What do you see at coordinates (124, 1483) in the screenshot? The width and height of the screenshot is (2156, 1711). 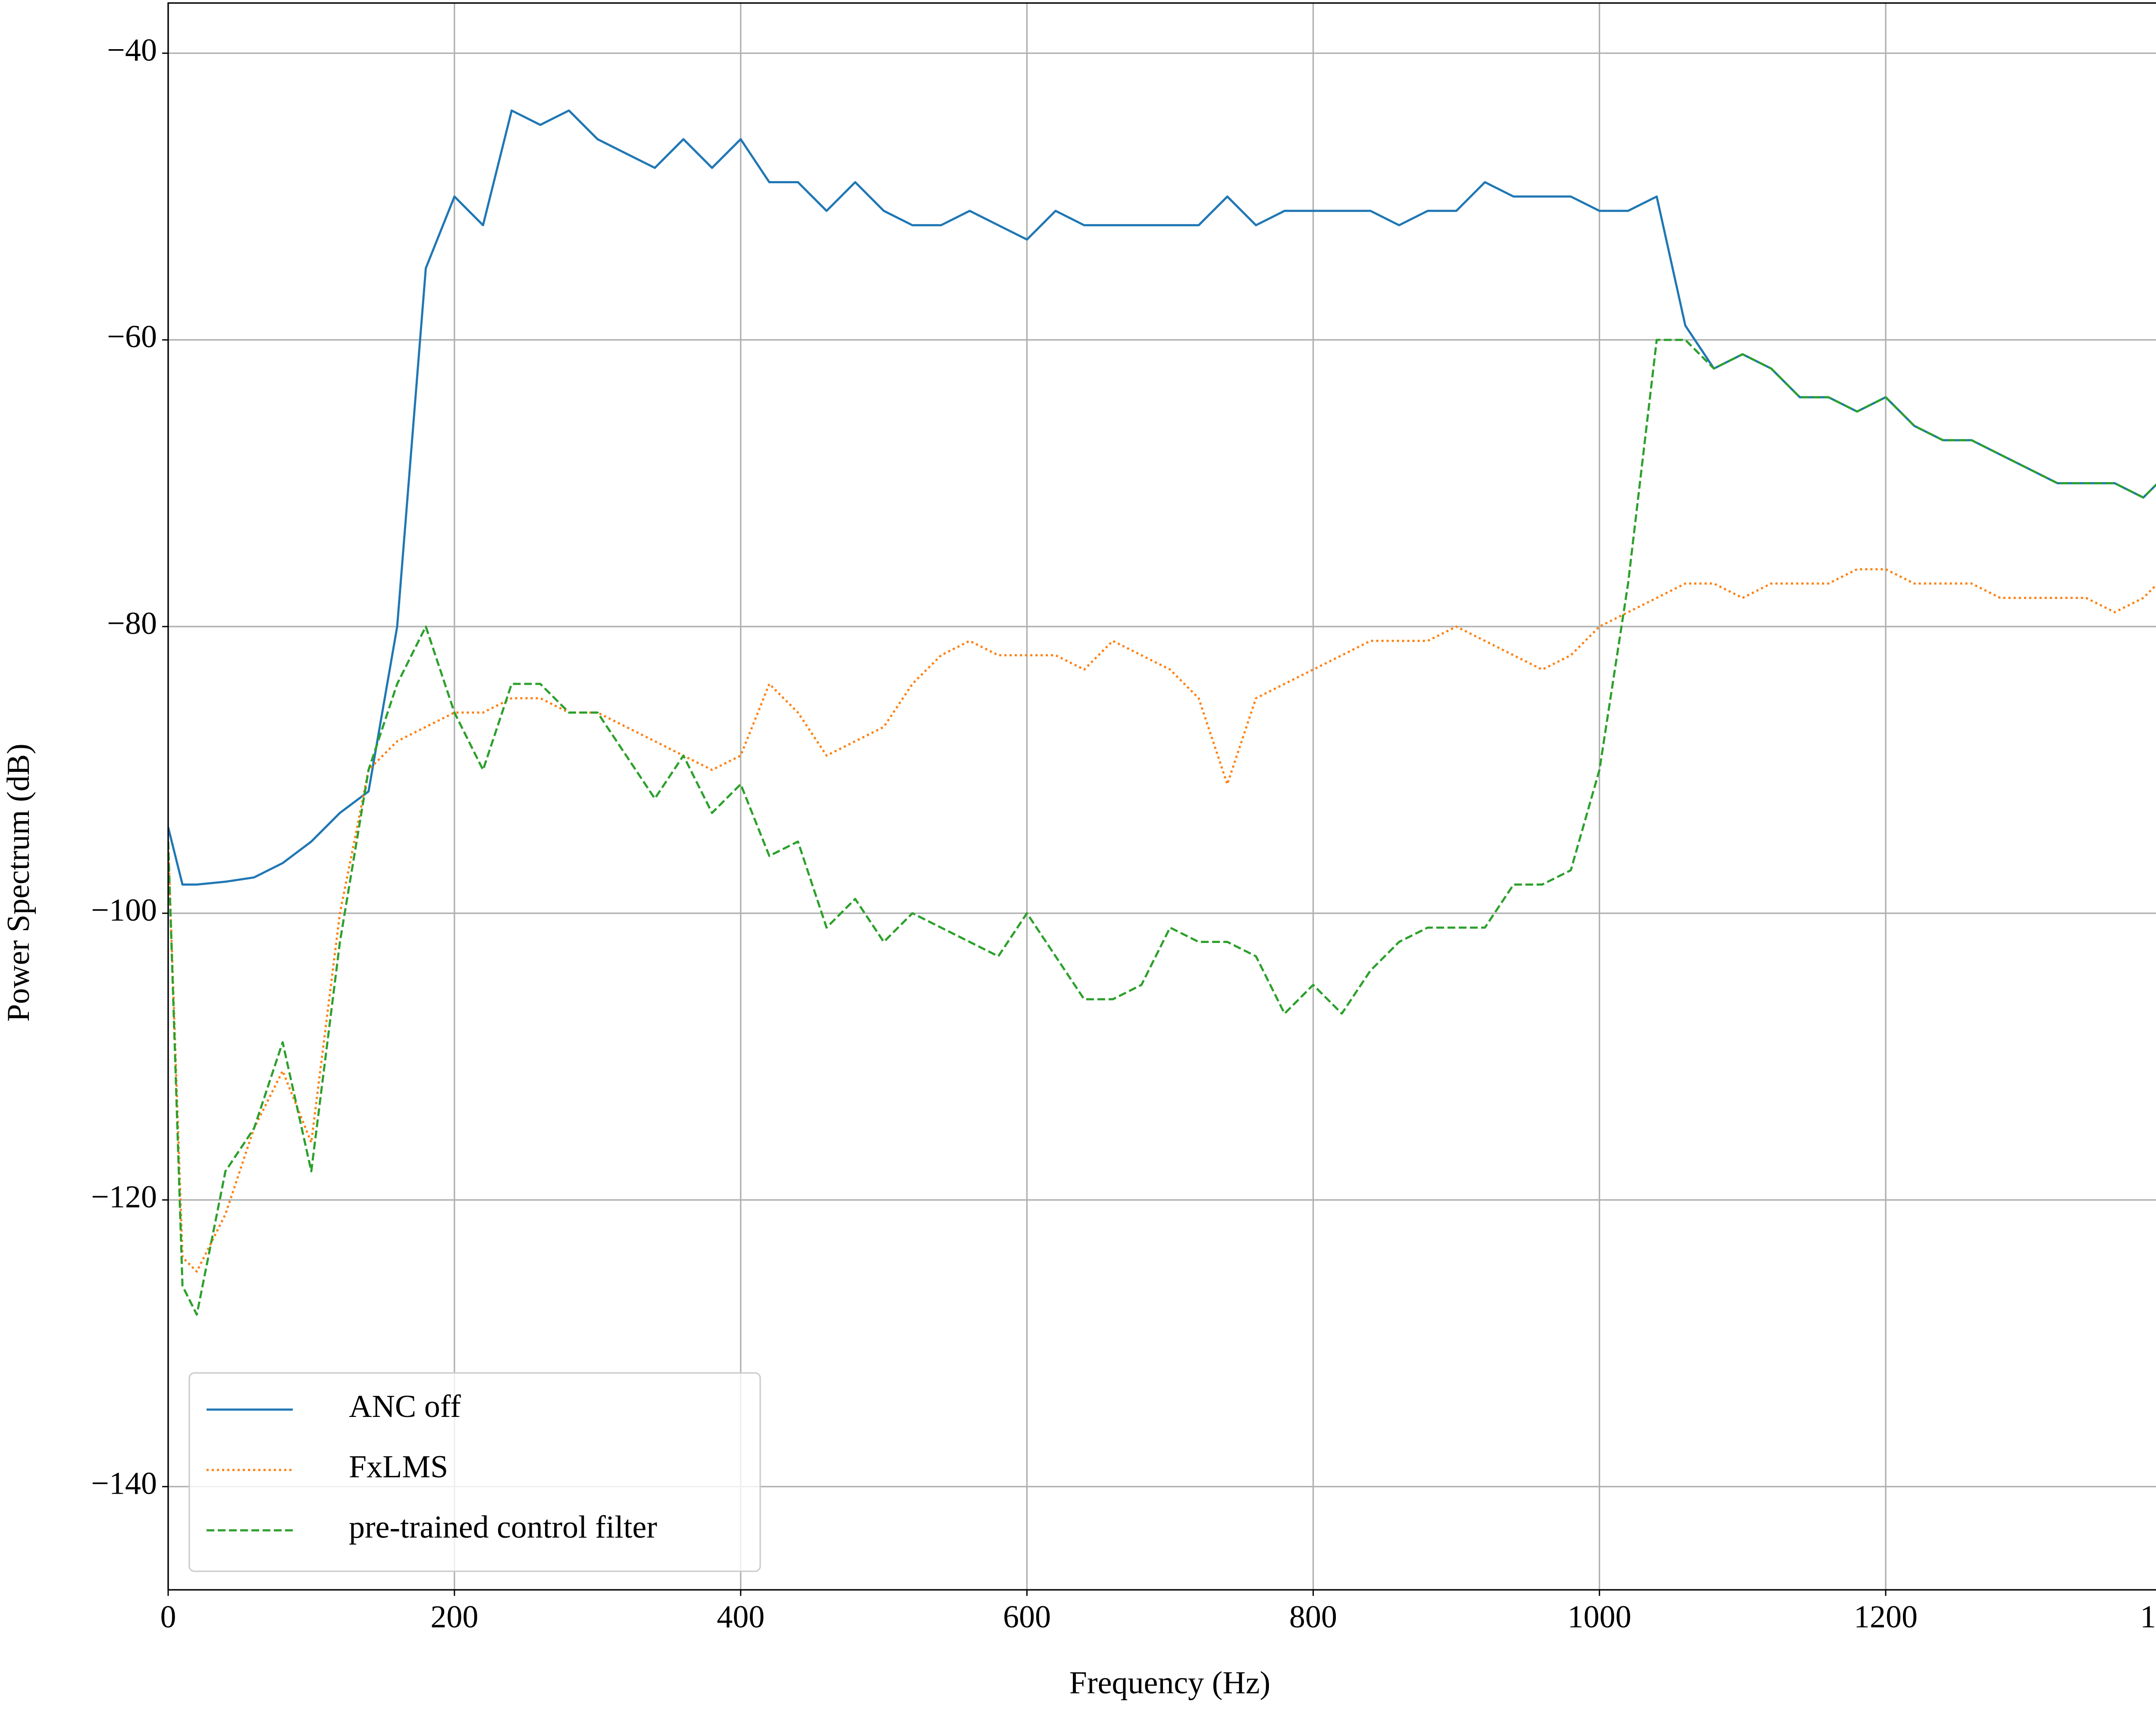 I see `y-tick-label: −140` at bounding box center [124, 1483].